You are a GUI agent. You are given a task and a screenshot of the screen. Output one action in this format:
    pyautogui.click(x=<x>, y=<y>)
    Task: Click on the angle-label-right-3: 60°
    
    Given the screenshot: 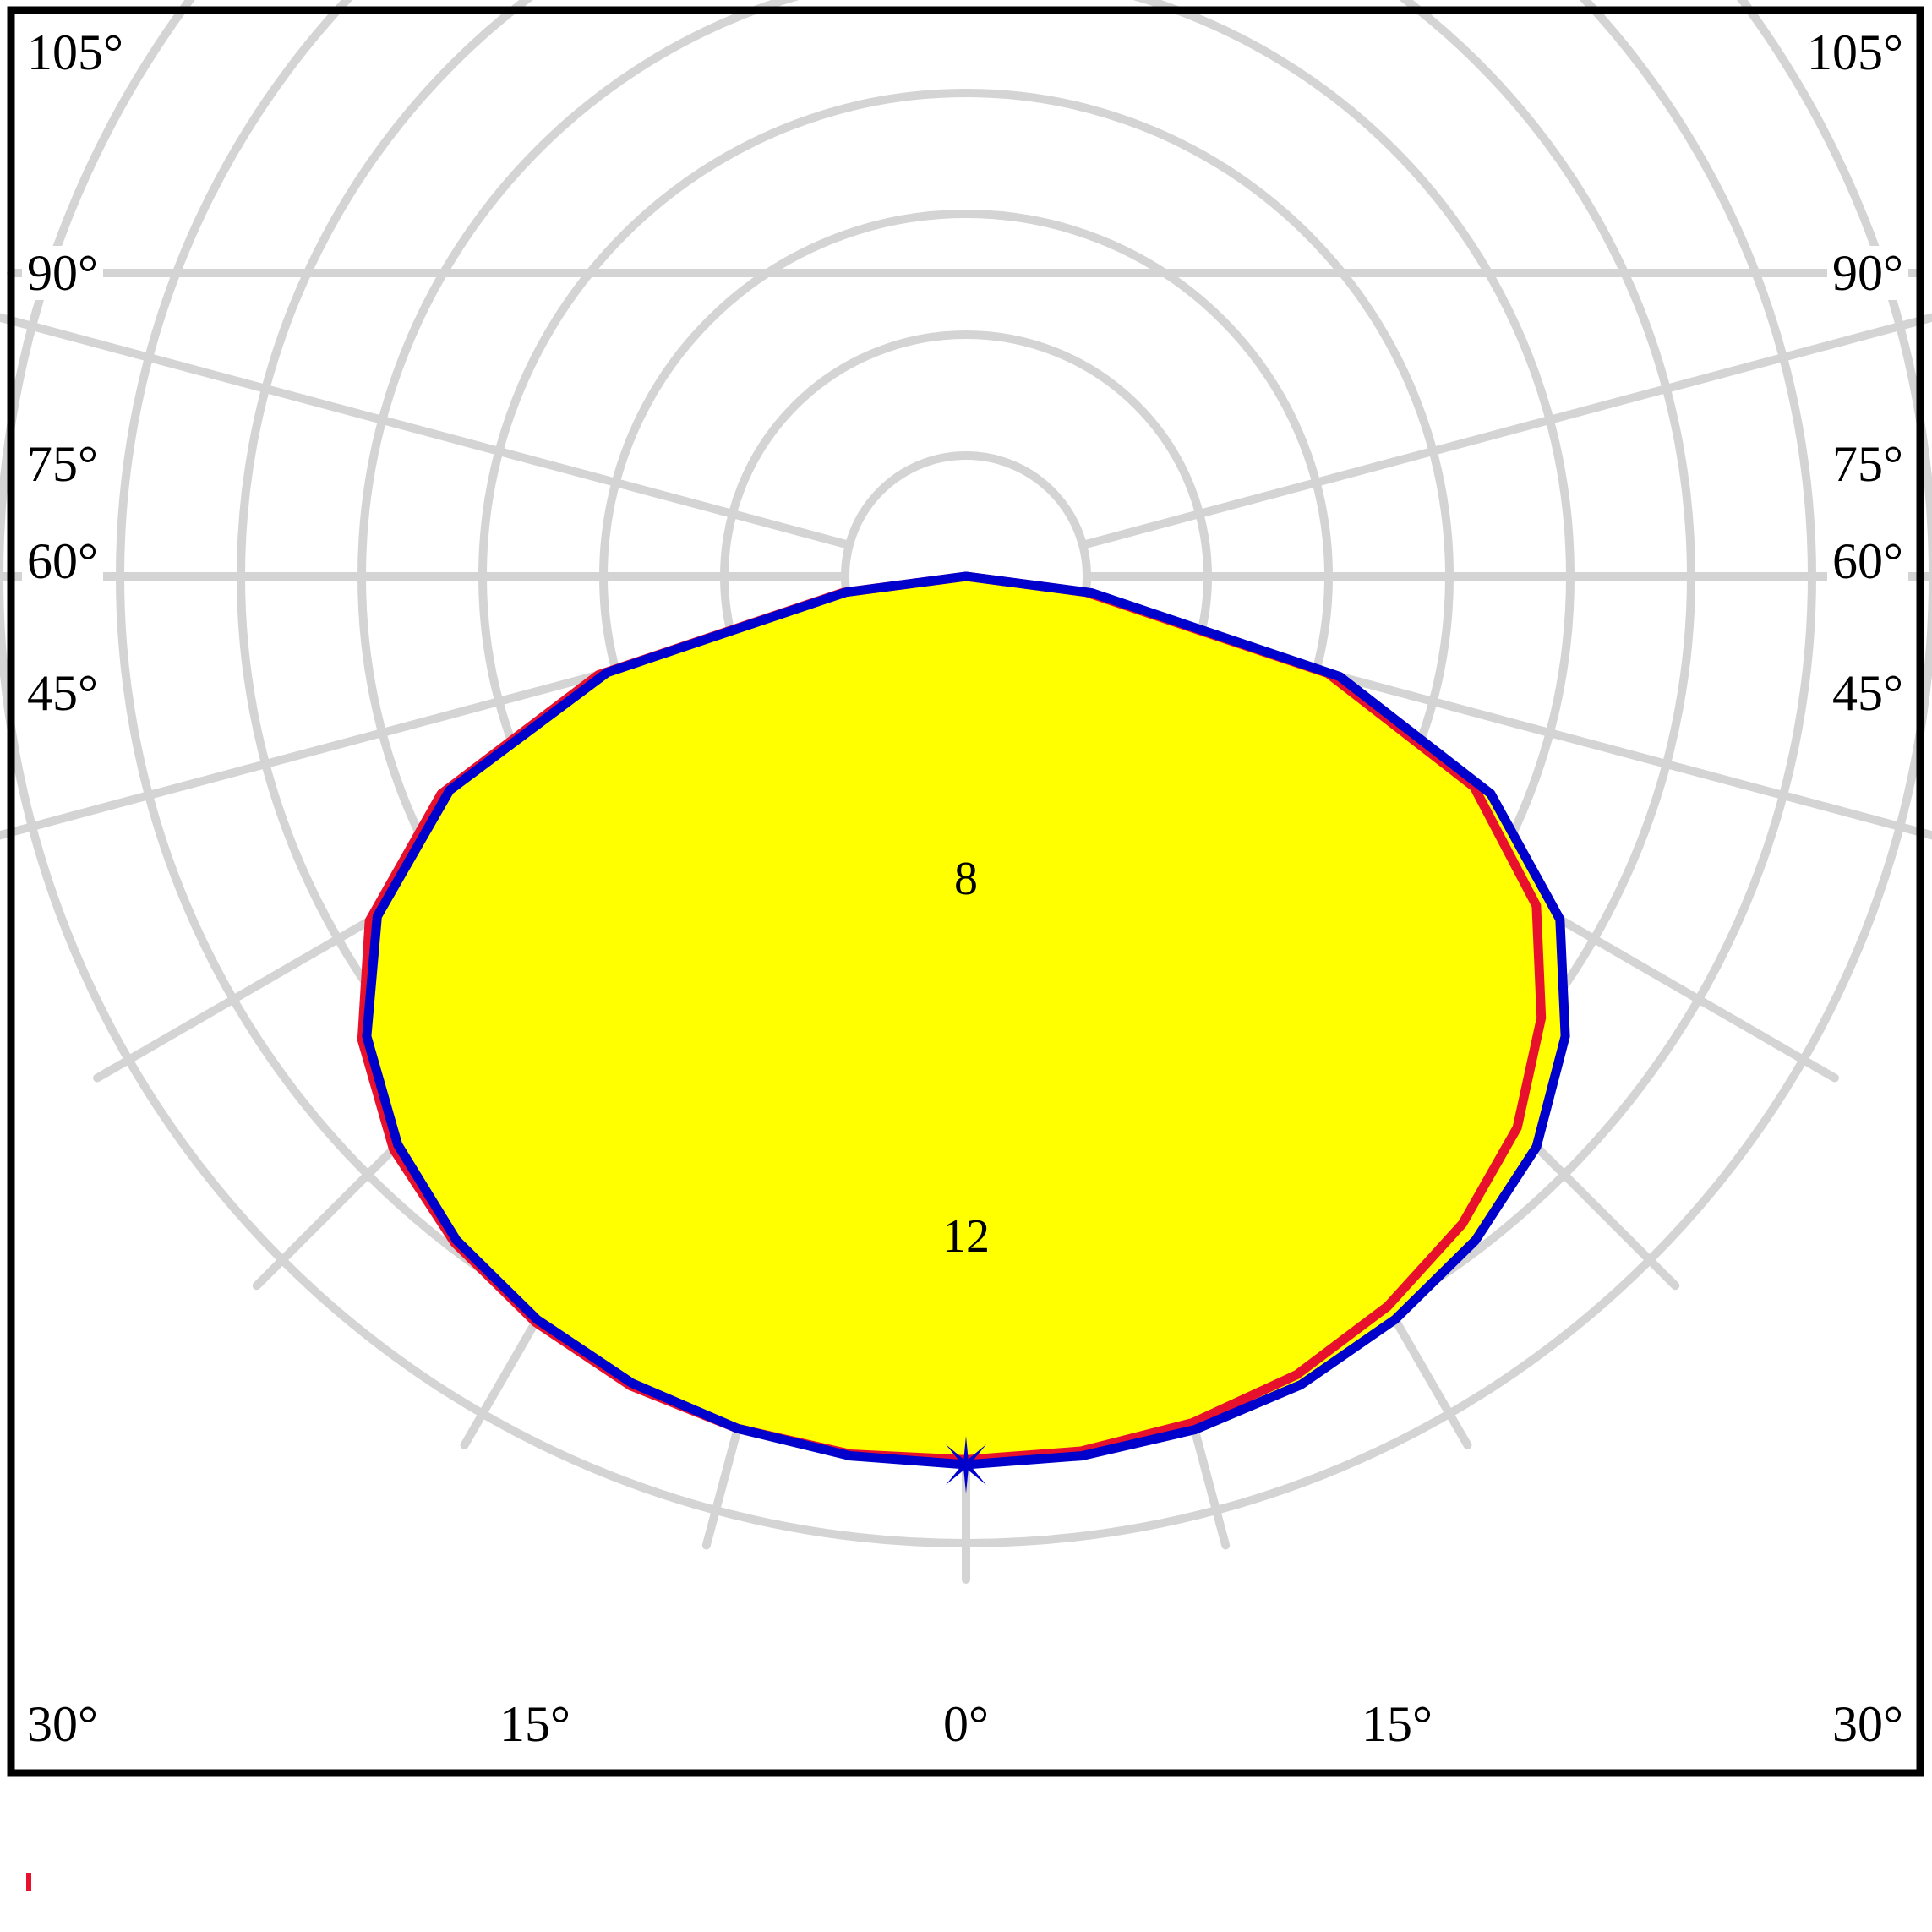 What is the action you would take?
    pyautogui.click(x=1867, y=561)
    